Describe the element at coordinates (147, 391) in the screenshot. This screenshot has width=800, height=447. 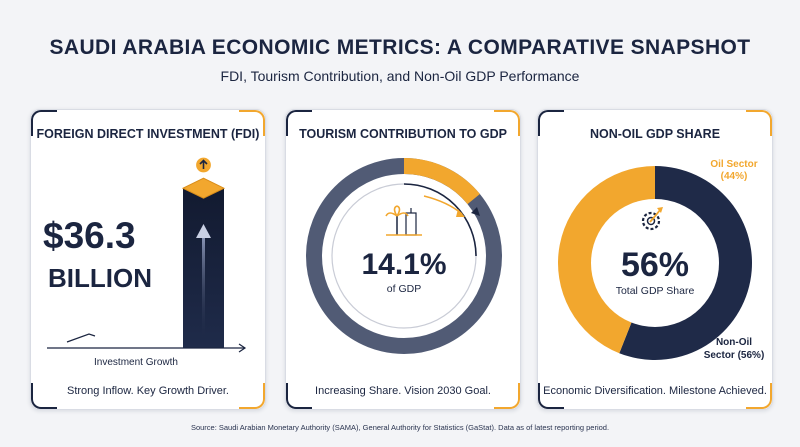
I see `fdi-footer: Strong Inflow. Key Growth Driver.` at that location.